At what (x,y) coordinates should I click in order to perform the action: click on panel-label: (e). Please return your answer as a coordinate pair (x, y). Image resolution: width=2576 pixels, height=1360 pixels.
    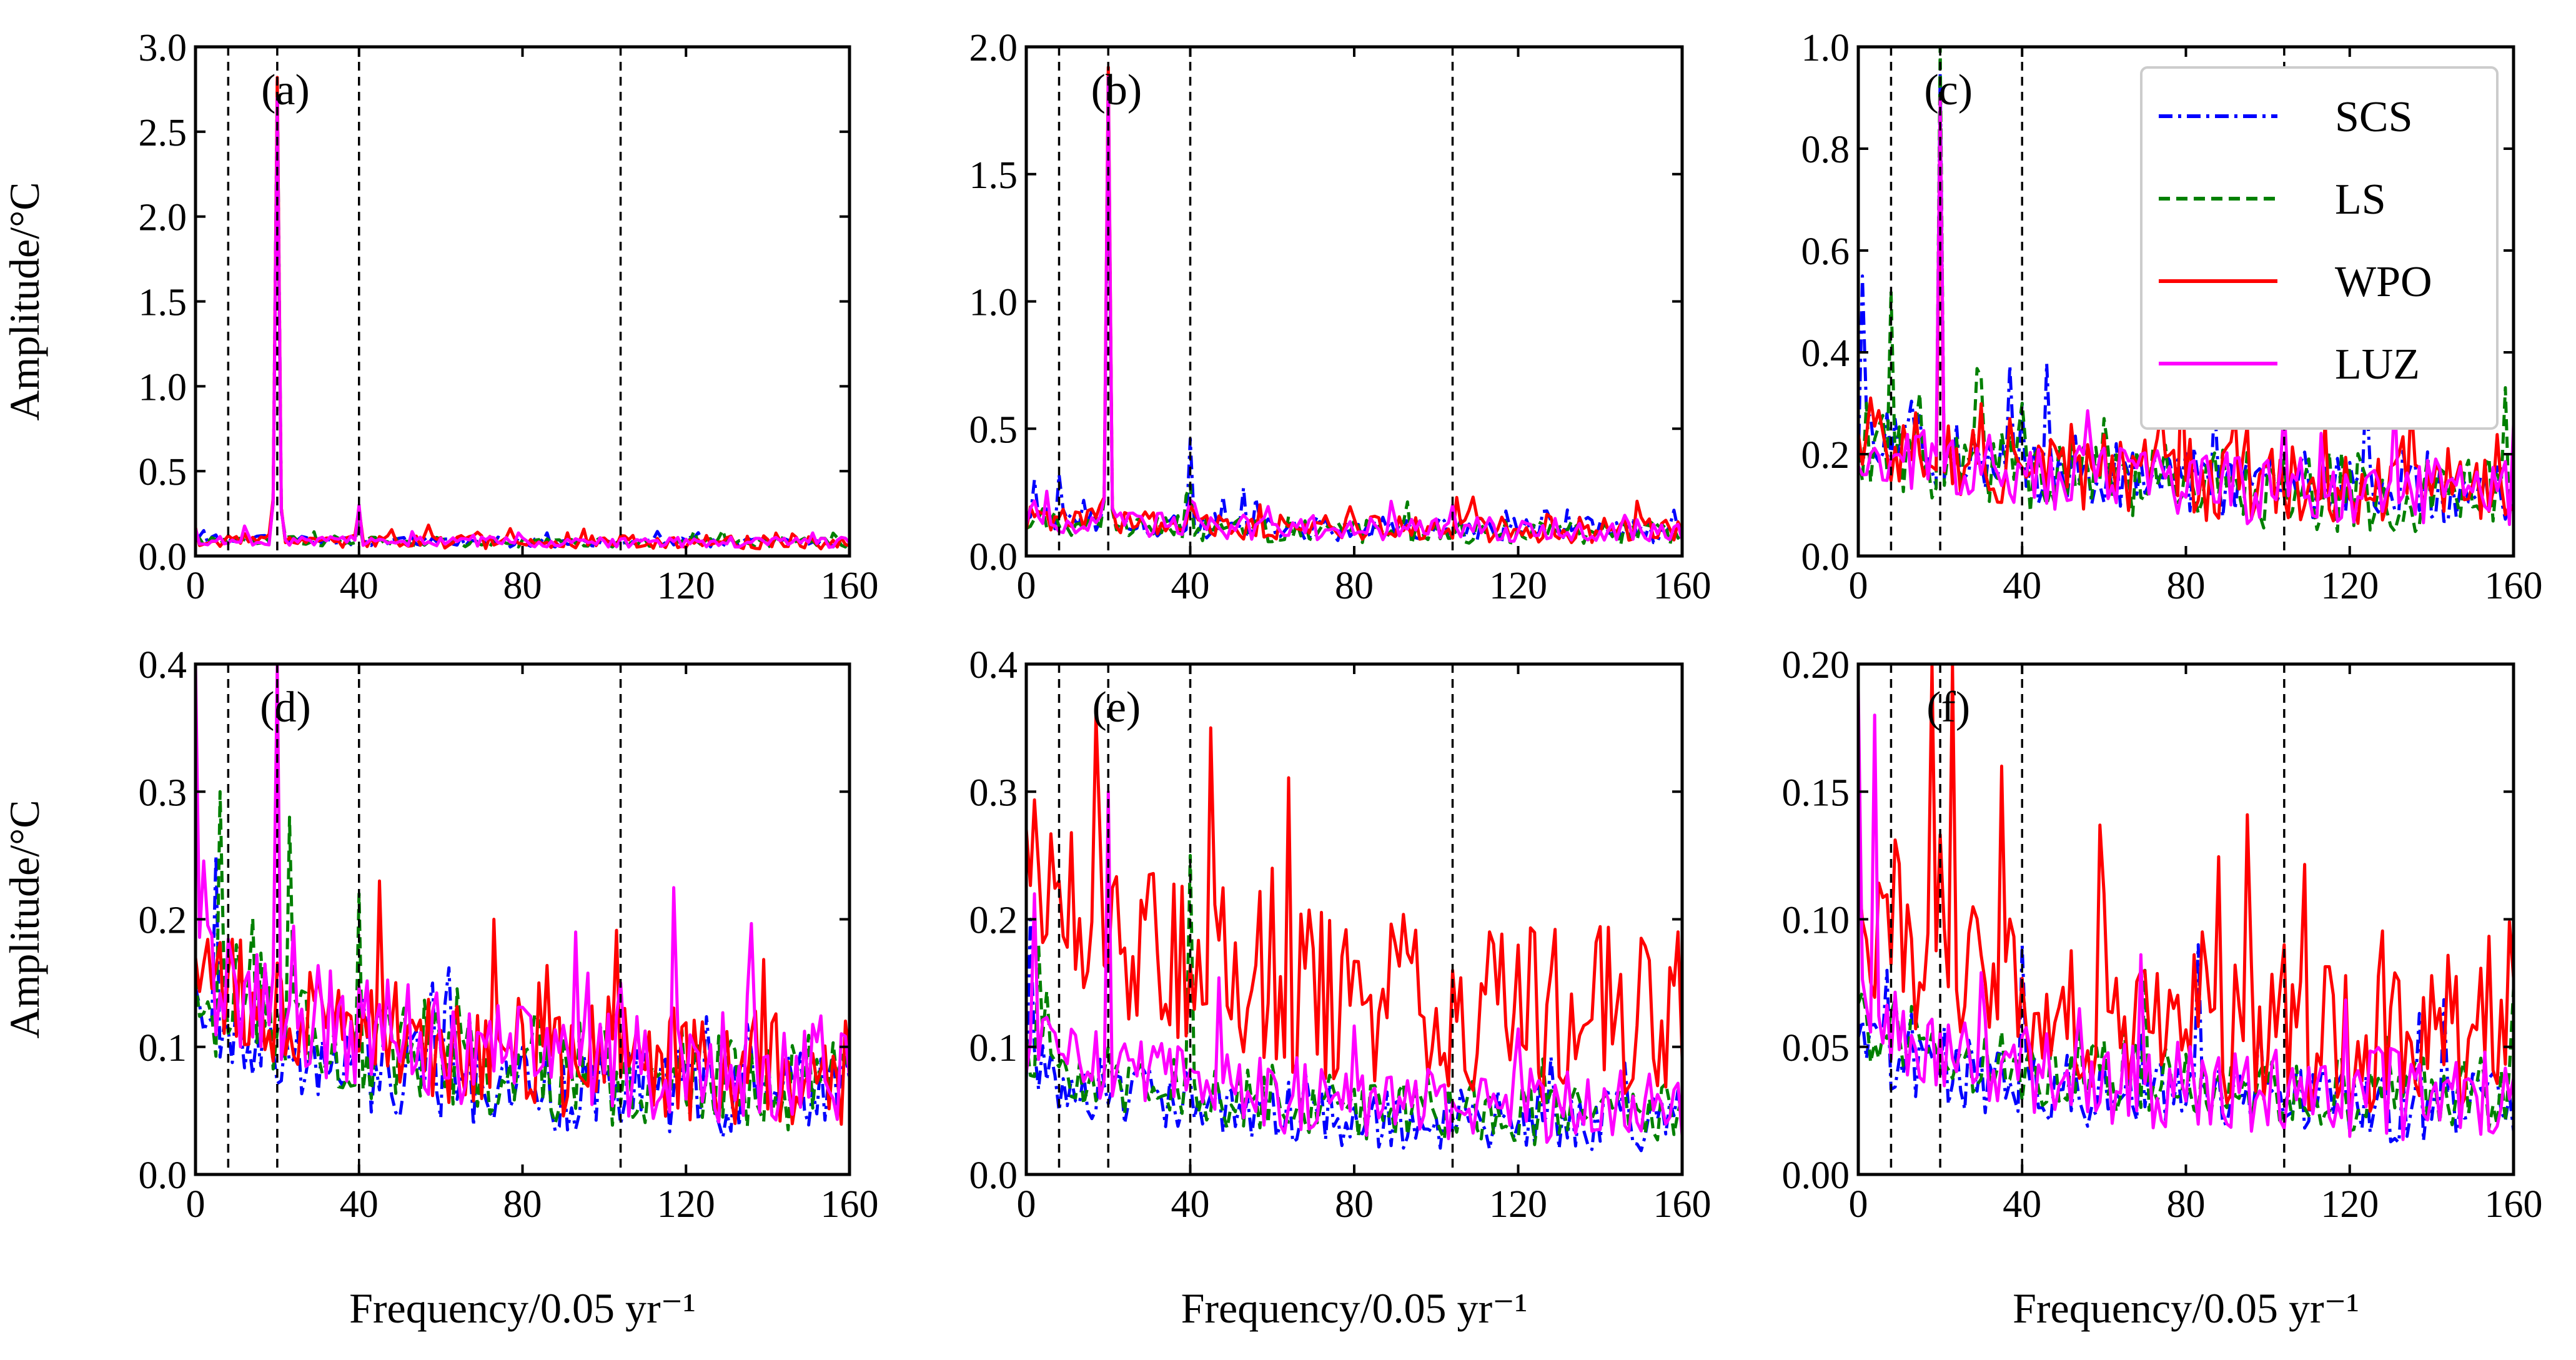
    Looking at the image, I should click on (1116, 707).